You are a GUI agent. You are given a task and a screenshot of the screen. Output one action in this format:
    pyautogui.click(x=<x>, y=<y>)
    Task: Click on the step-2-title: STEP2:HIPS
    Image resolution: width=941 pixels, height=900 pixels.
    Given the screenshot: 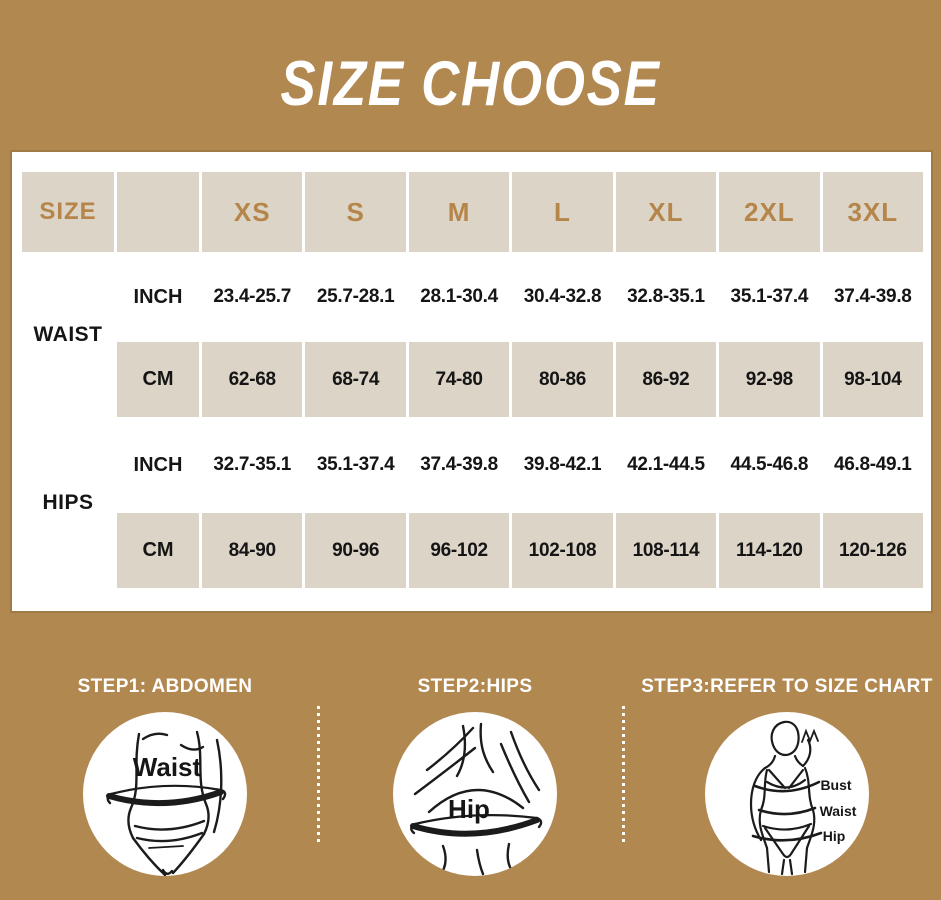 What is the action you would take?
    pyautogui.click(x=475, y=686)
    